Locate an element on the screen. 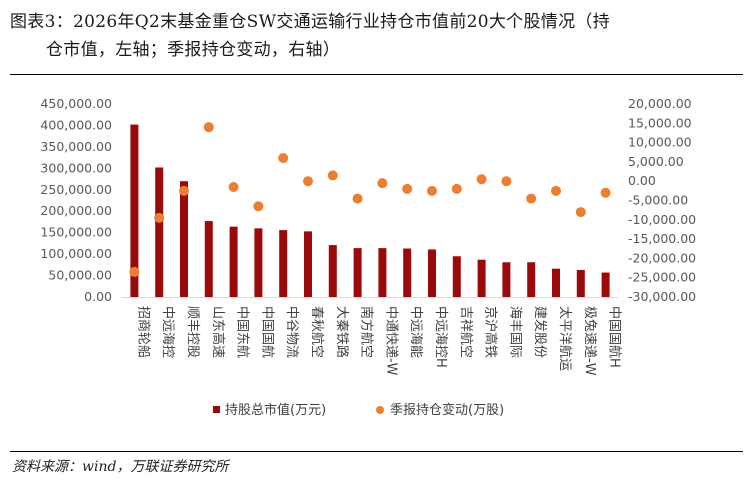  x-axis-tick-label: 春秋航空 is located at coordinates (317, 332).